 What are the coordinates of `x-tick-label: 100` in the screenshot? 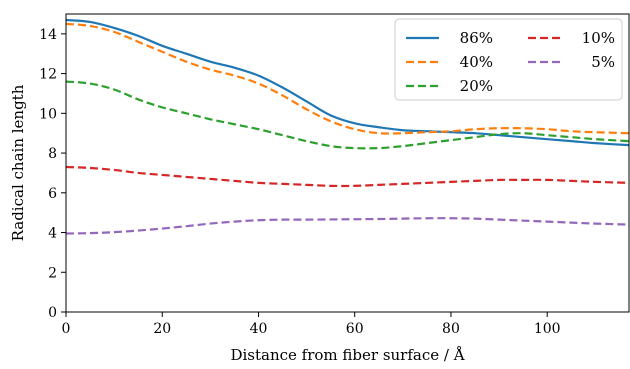 It's located at (547, 329).